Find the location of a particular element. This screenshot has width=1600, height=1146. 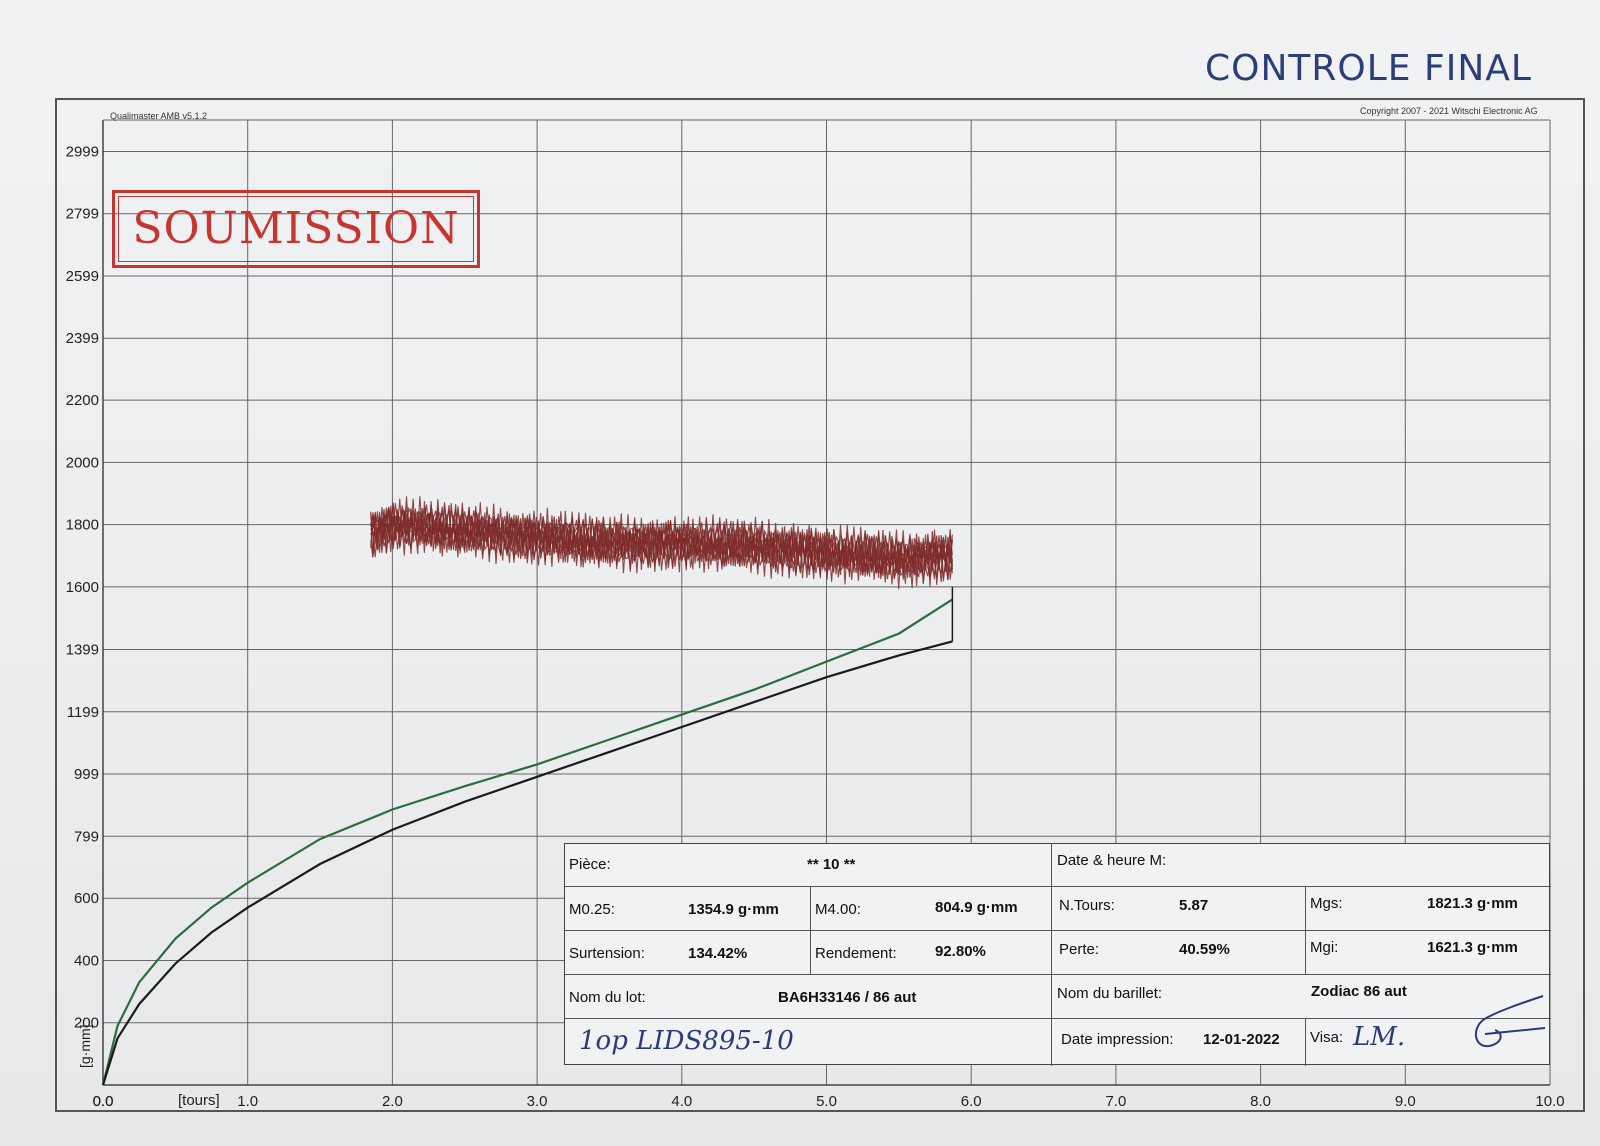

y-tick-label: 1399 is located at coordinates (82, 650).